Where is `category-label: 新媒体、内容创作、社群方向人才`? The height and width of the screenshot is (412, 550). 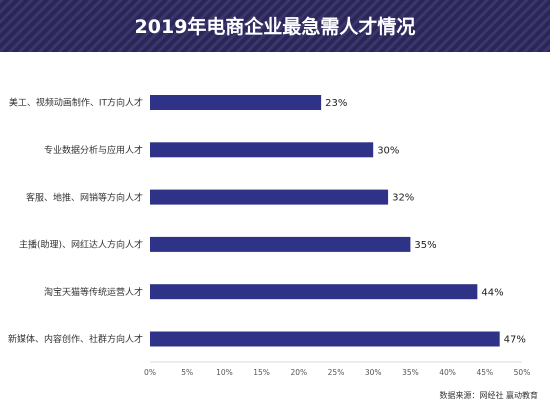 category-label: 新媒体、内容创作、社群方向人才 is located at coordinates (75, 339).